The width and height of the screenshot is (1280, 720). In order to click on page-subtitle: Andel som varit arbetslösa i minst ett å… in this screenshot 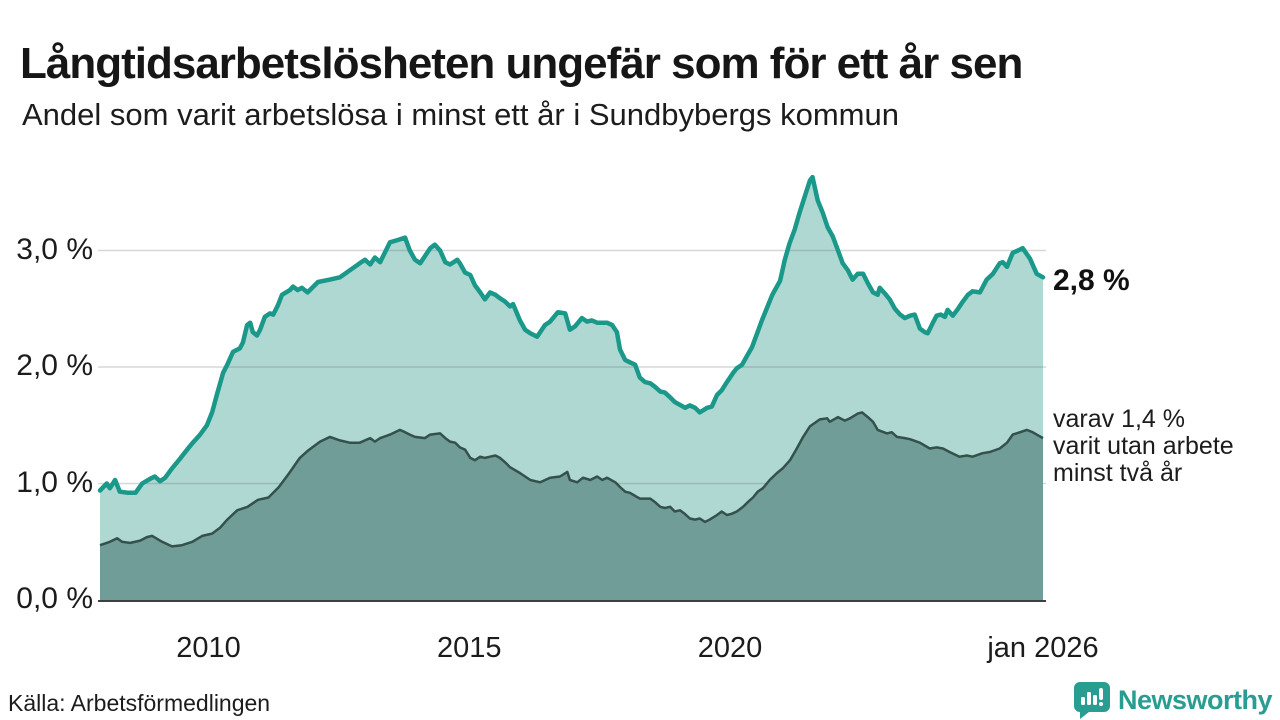, I will do `click(460, 114)`.